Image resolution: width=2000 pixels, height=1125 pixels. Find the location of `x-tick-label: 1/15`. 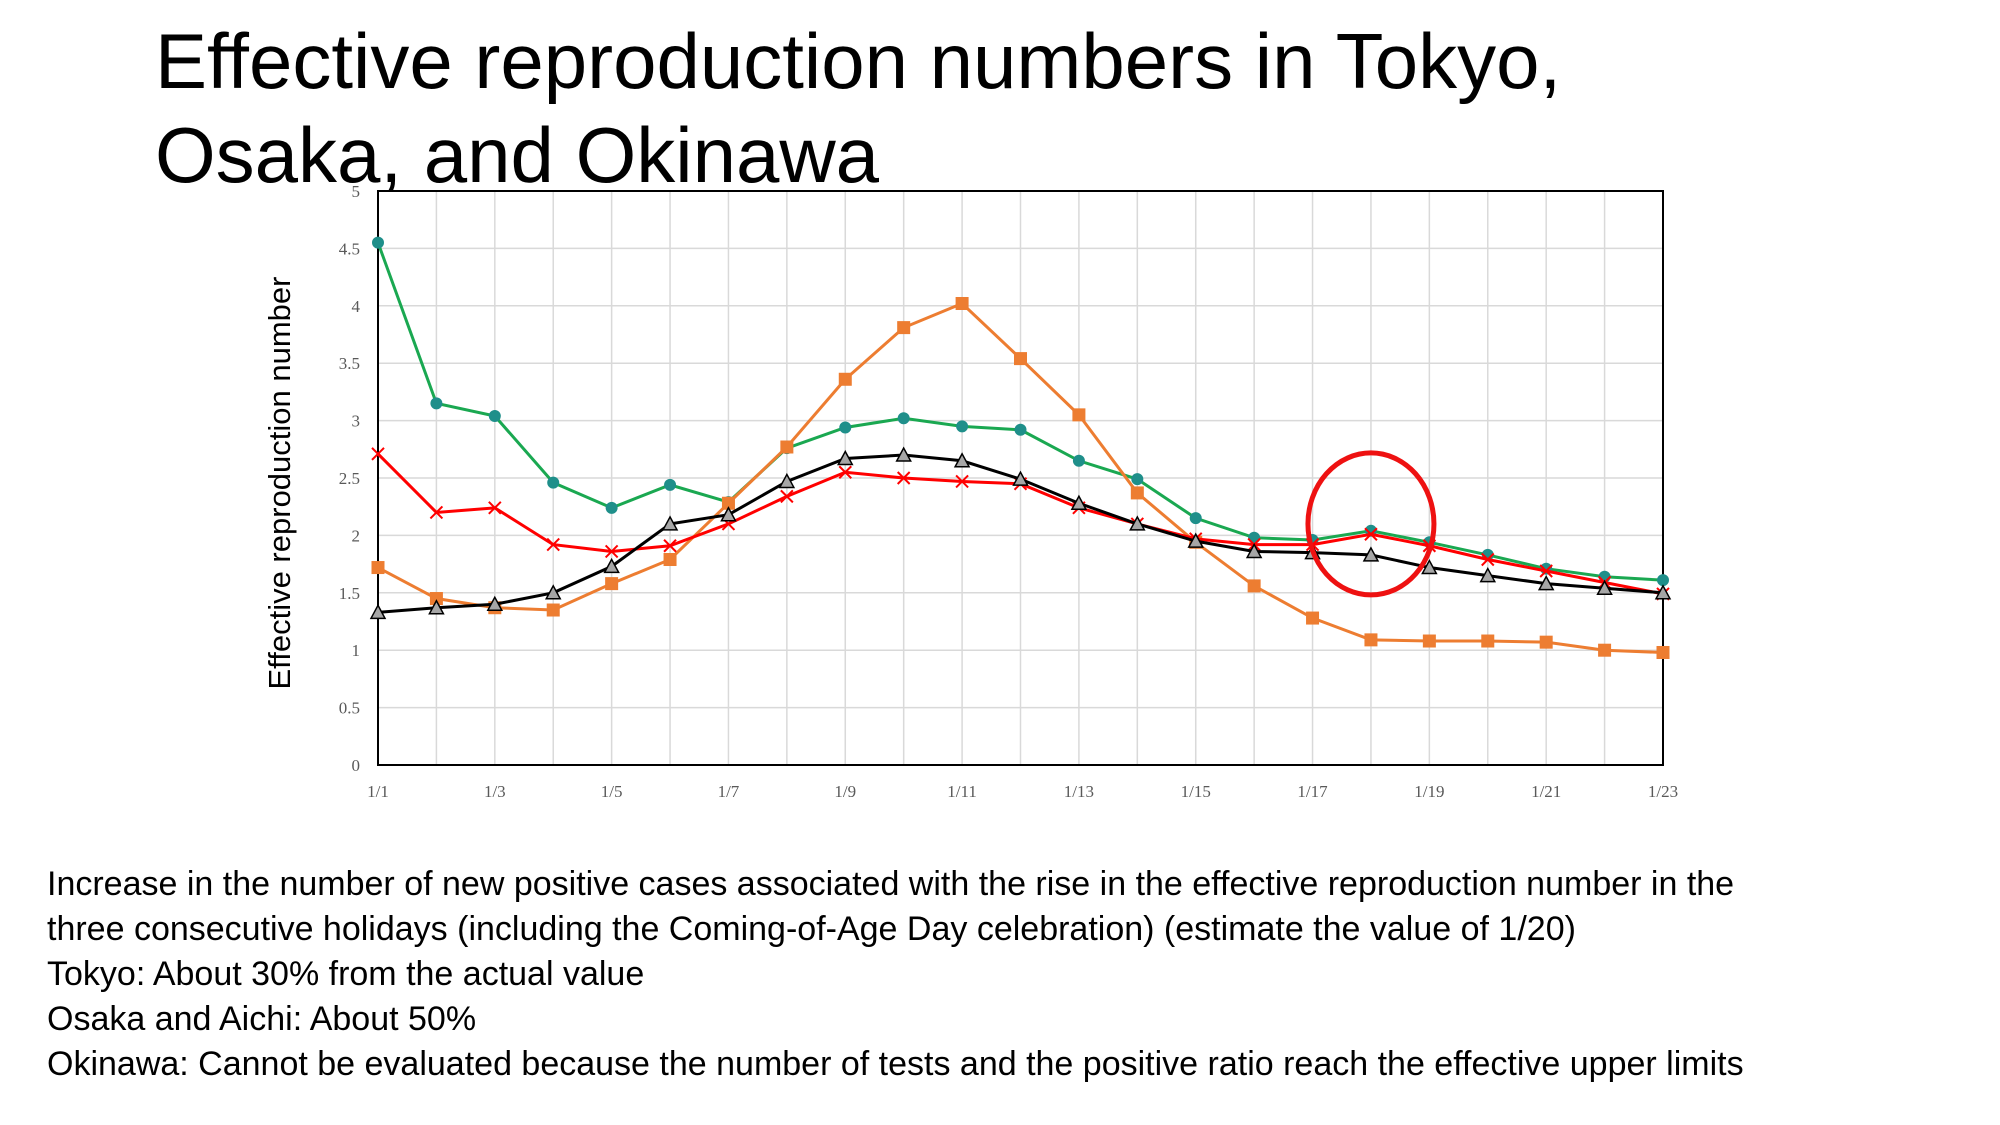

x-tick-label: 1/15 is located at coordinates (1196, 791).